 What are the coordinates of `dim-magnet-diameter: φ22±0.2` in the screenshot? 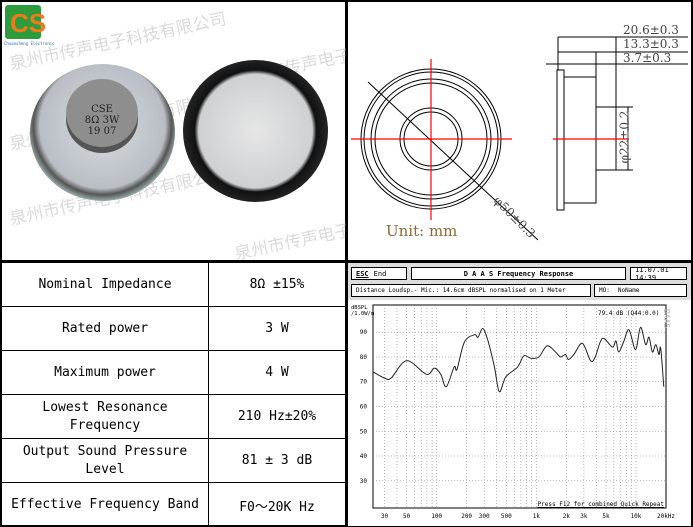 It's located at (624, 137).